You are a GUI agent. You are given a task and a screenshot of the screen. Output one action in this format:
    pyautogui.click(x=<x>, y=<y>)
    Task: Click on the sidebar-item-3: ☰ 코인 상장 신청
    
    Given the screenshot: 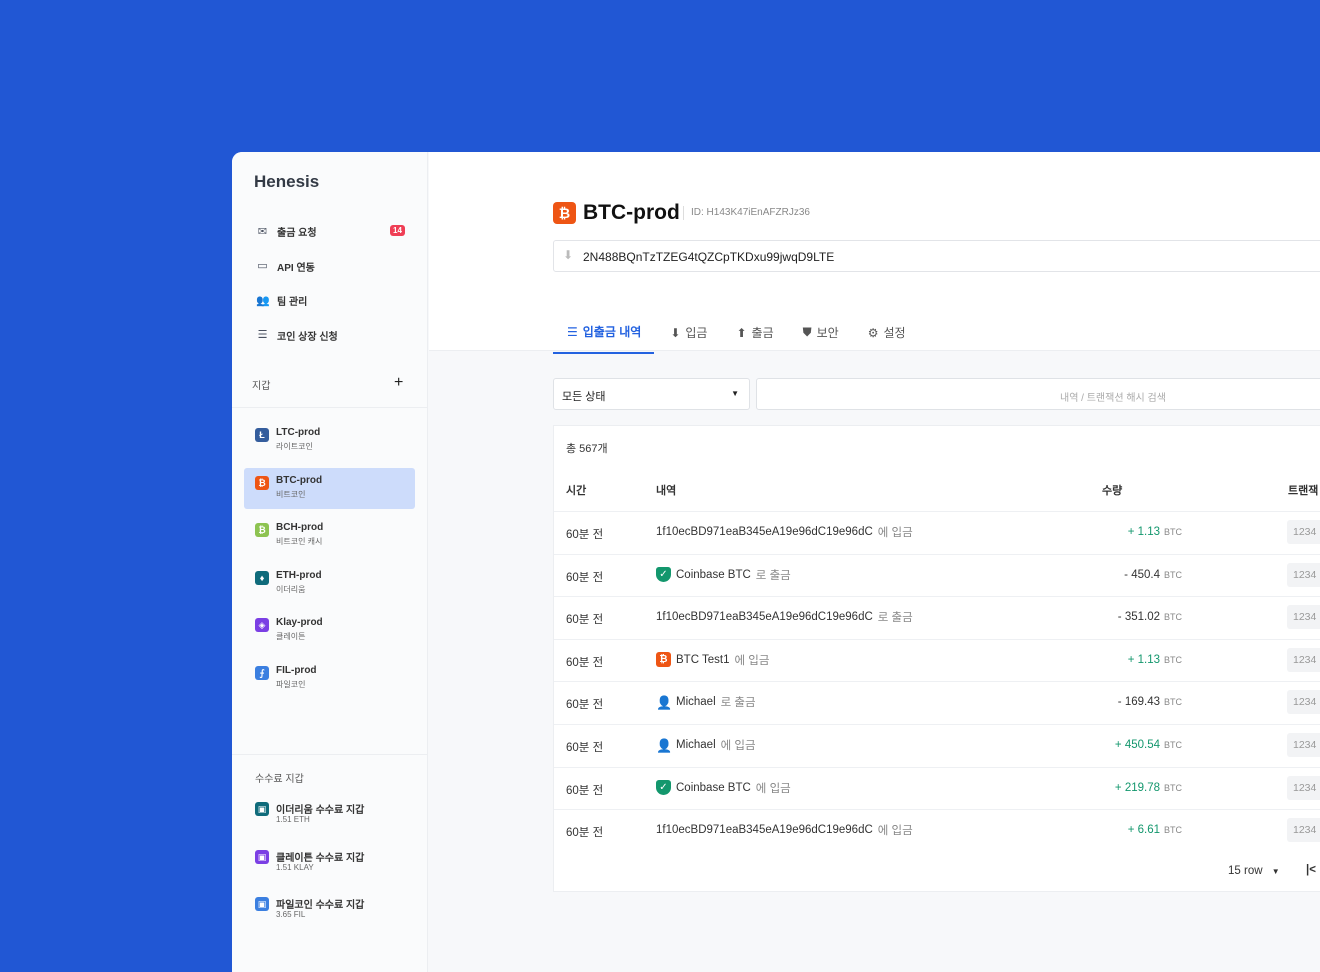 What is the action you would take?
    pyautogui.click(x=297, y=335)
    